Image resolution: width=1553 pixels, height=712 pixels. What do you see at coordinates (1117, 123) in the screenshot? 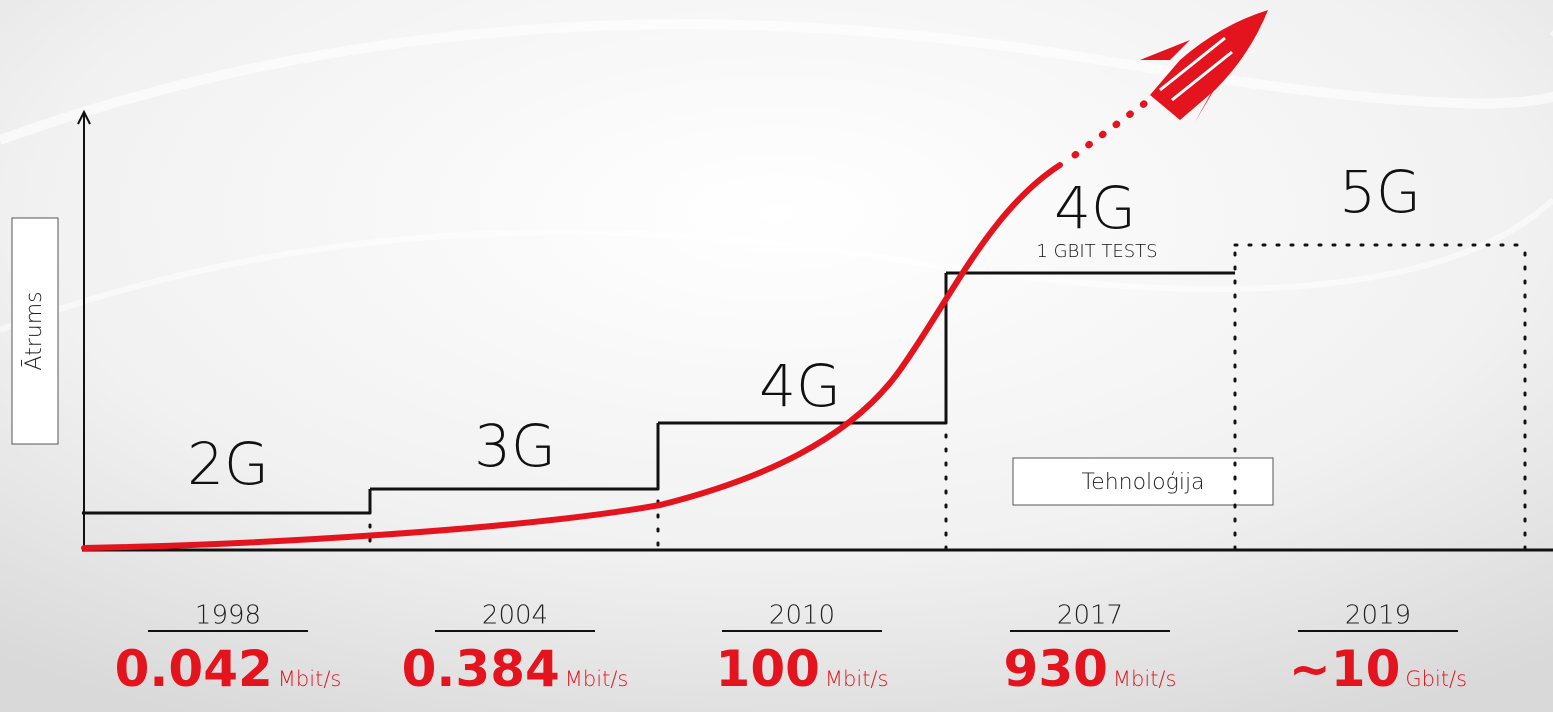
I see `growth-dots` at bounding box center [1117, 123].